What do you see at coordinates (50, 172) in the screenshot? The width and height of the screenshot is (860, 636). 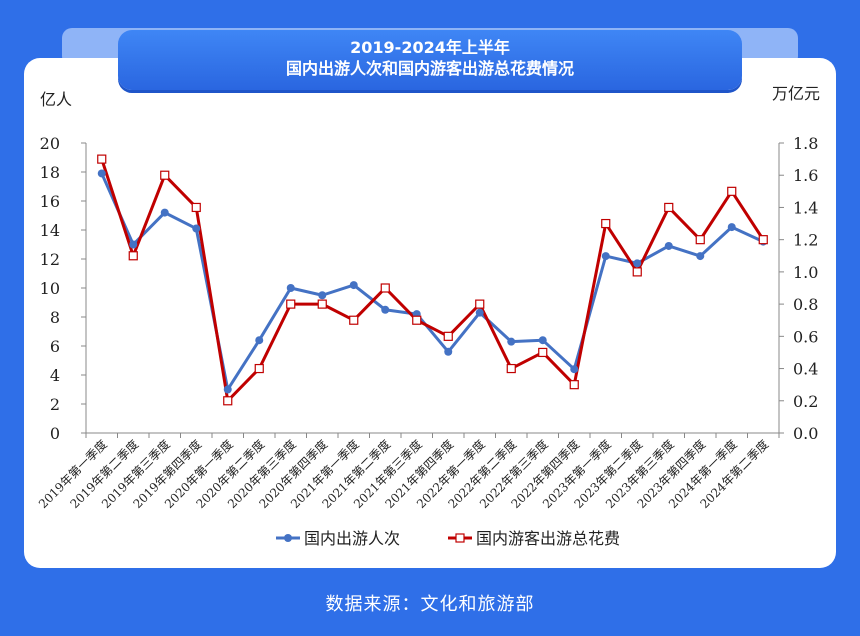 I see `left-tick-label: 18` at bounding box center [50, 172].